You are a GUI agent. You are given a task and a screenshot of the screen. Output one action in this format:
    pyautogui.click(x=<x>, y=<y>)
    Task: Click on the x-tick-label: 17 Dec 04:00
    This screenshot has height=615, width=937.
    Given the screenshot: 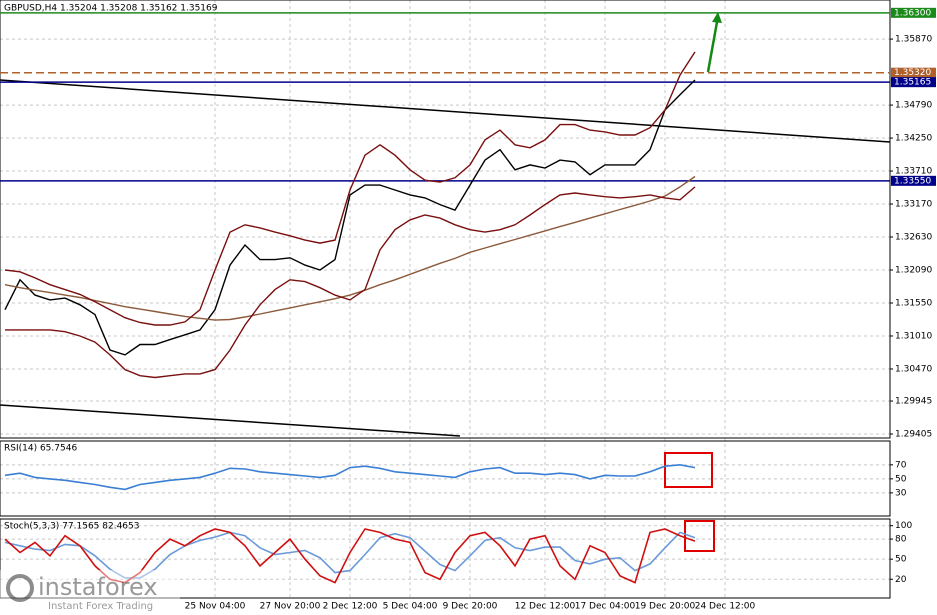 What is the action you would take?
    pyautogui.click(x=605, y=607)
    